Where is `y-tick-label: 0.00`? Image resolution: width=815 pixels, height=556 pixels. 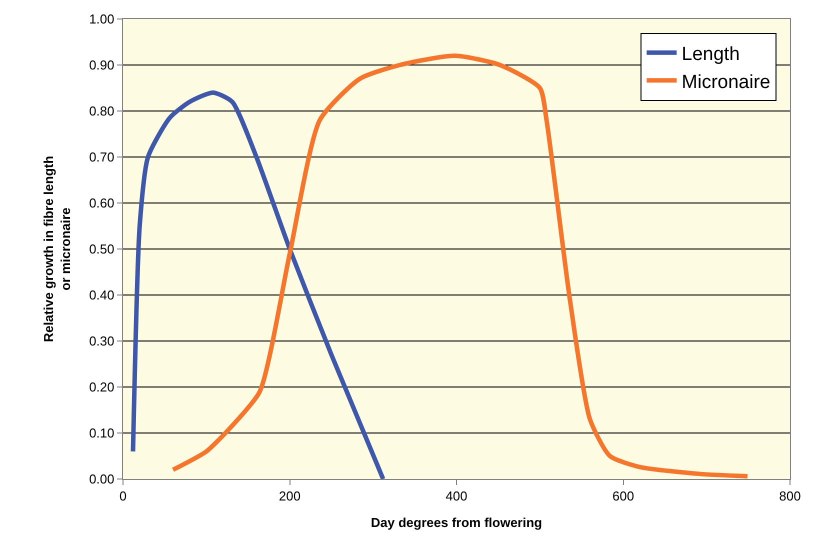
y-tick-label: 0.00 is located at coordinates (101, 479).